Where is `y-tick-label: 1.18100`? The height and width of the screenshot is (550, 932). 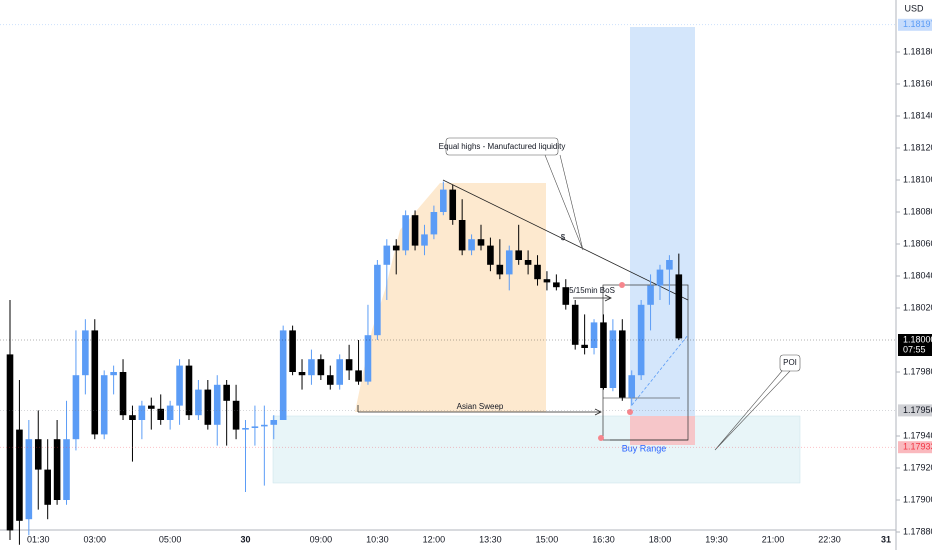 y-tick-label: 1.18100 is located at coordinates (917, 179).